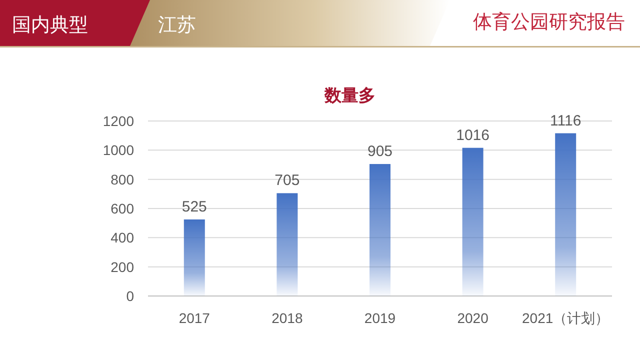 This screenshot has width=640, height=360. Describe the element at coordinates (287, 318) in the screenshot. I see `x-tick-label: 2018` at that location.